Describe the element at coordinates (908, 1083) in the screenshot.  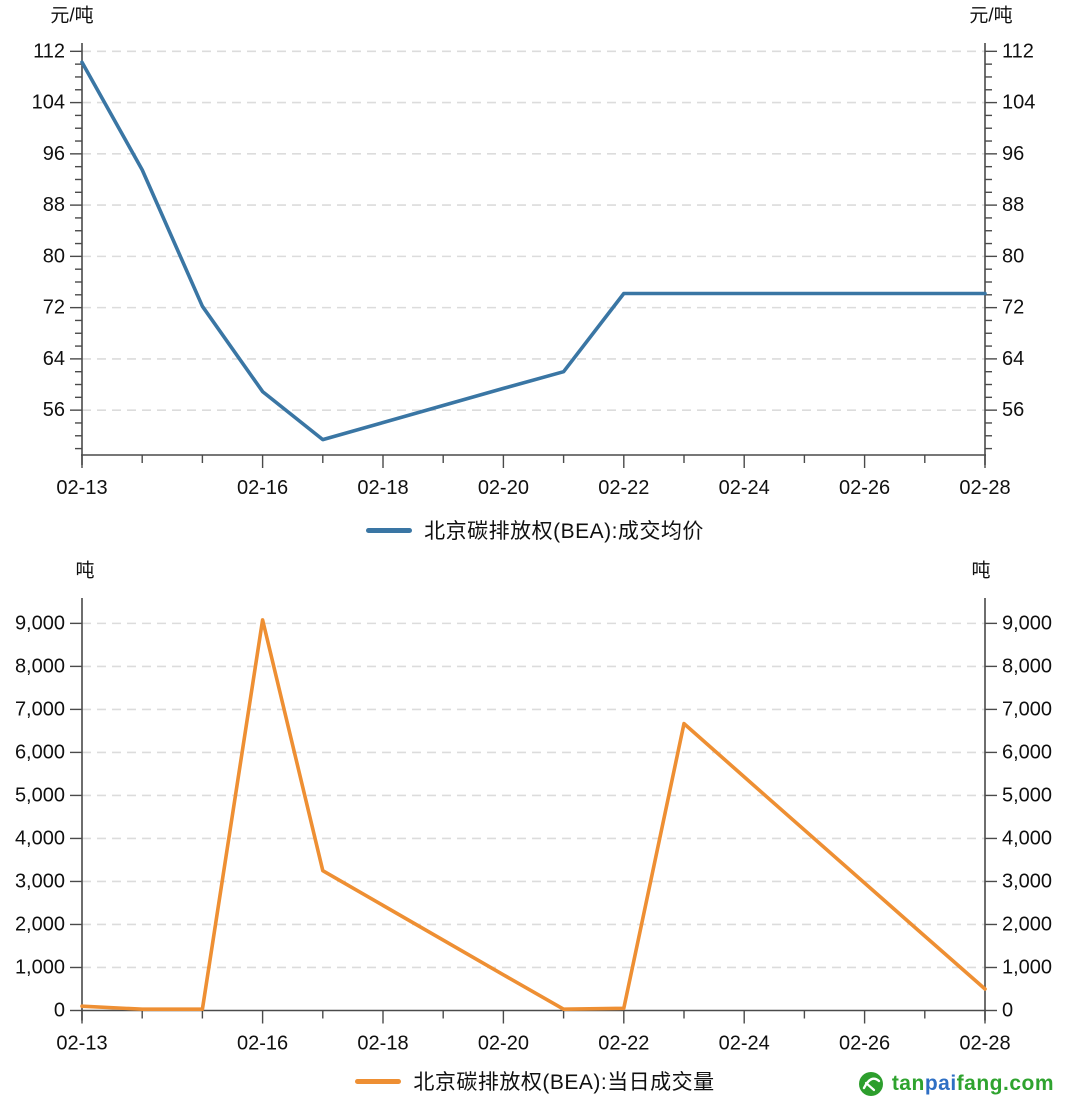
I see `watermark-text-part: tan` at that location.